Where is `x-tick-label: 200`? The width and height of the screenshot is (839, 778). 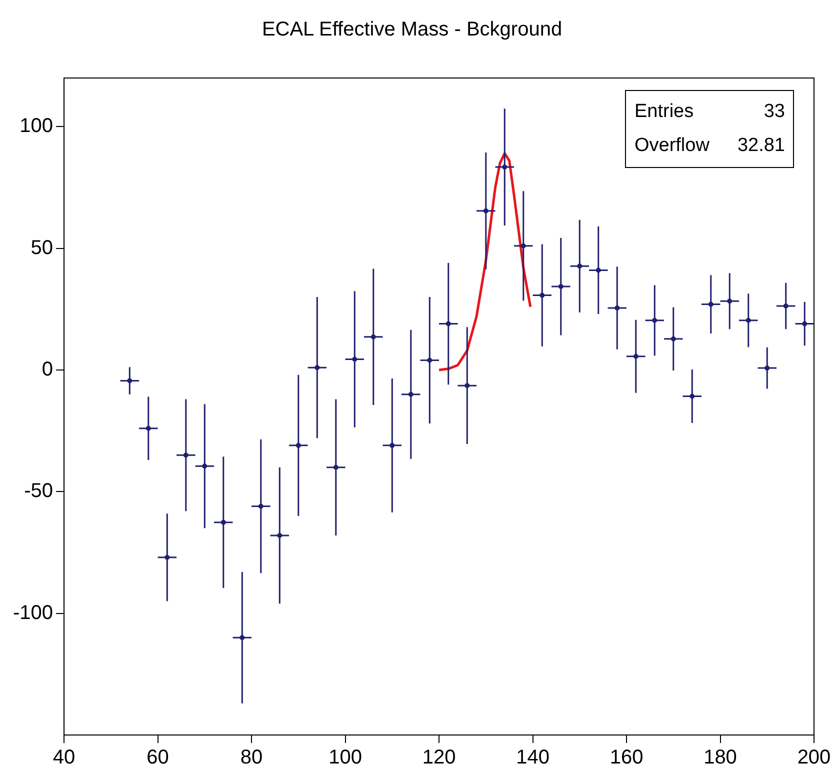 x-tick-label: 200 is located at coordinates (814, 757).